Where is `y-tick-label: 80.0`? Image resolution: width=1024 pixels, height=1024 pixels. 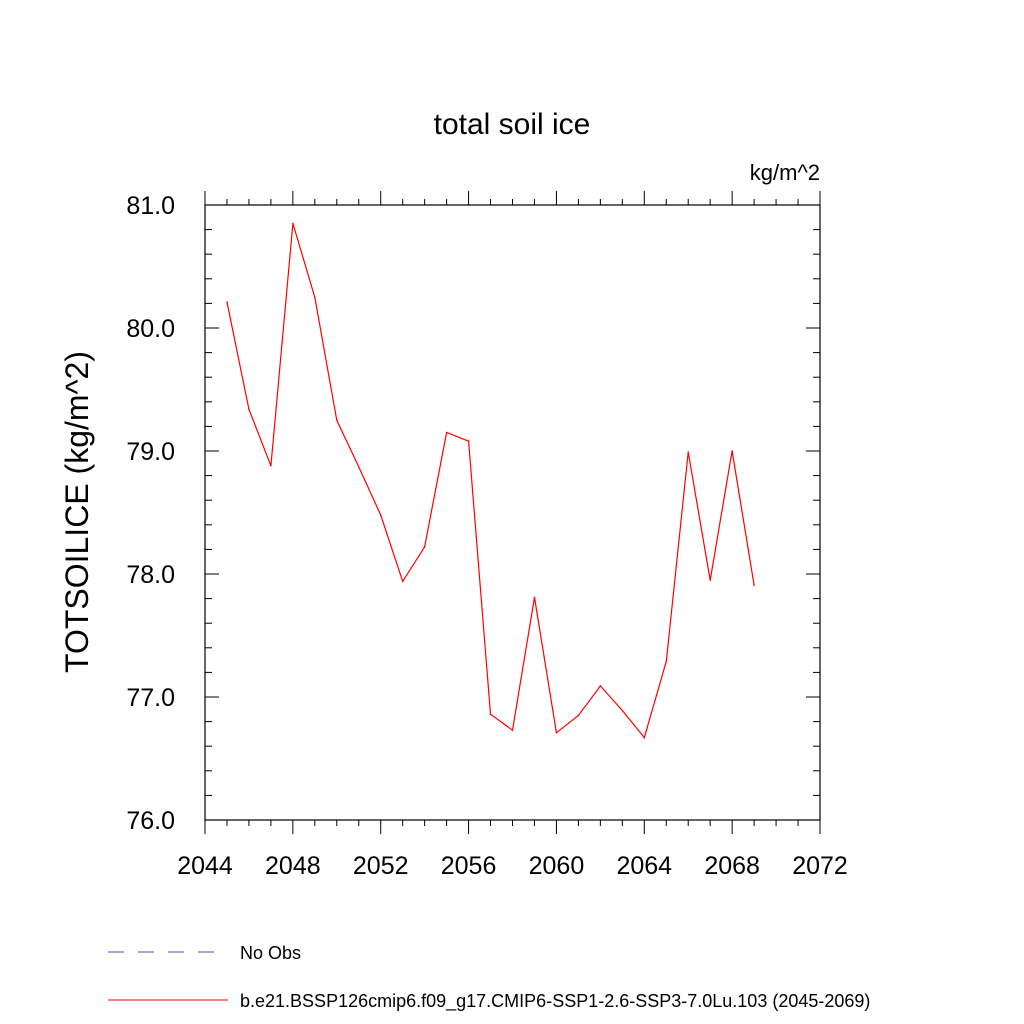
y-tick-label: 80.0 is located at coordinates (150, 329).